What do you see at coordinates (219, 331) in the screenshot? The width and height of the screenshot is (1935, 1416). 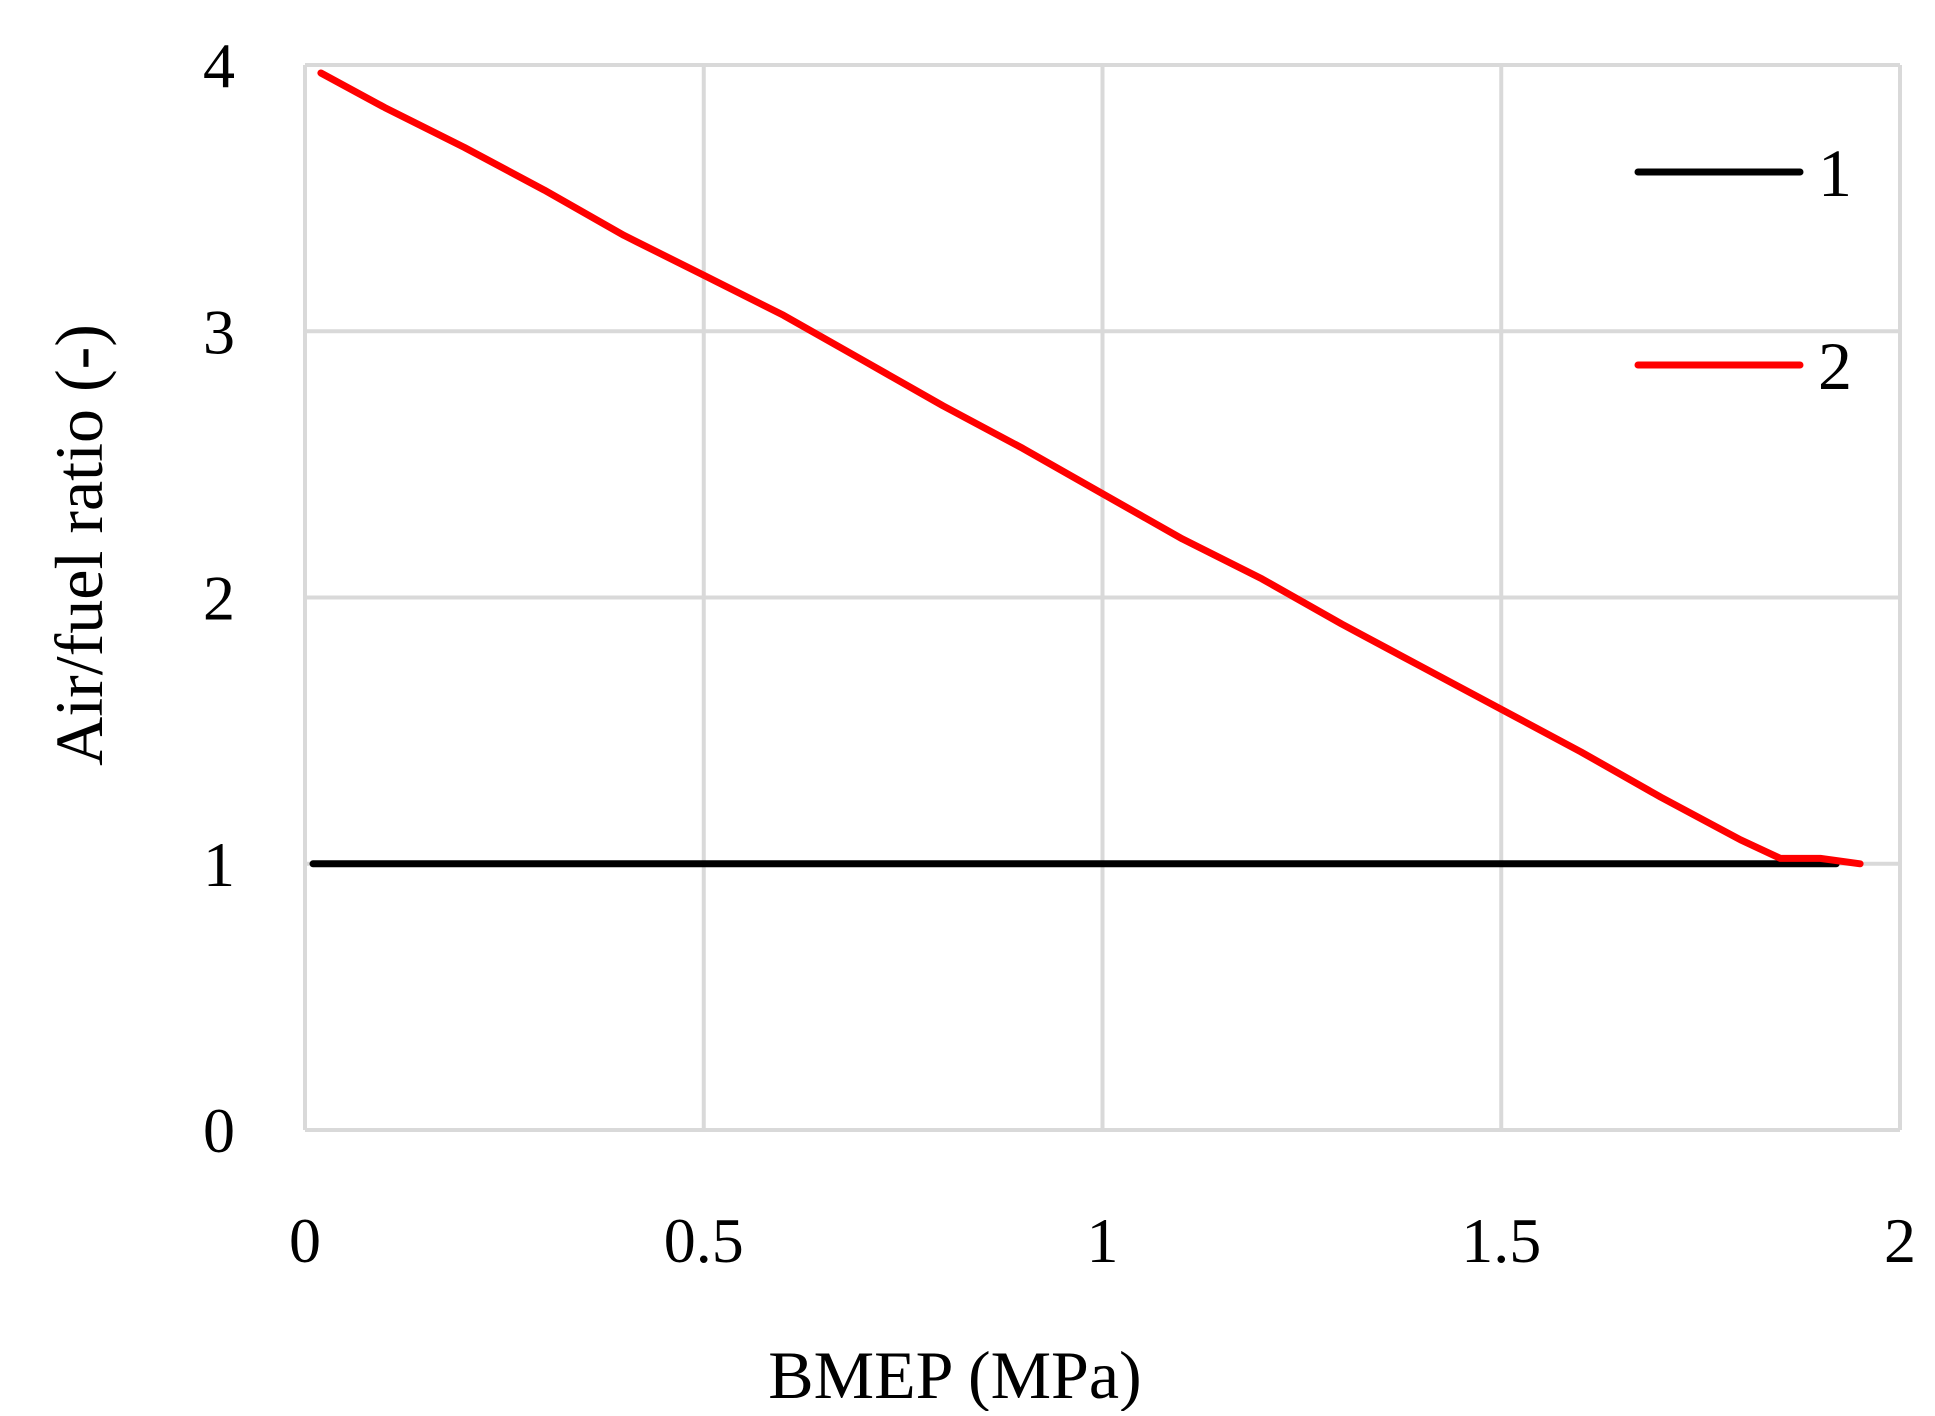 I see `y-tick-label: 3` at bounding box center [219, 331].